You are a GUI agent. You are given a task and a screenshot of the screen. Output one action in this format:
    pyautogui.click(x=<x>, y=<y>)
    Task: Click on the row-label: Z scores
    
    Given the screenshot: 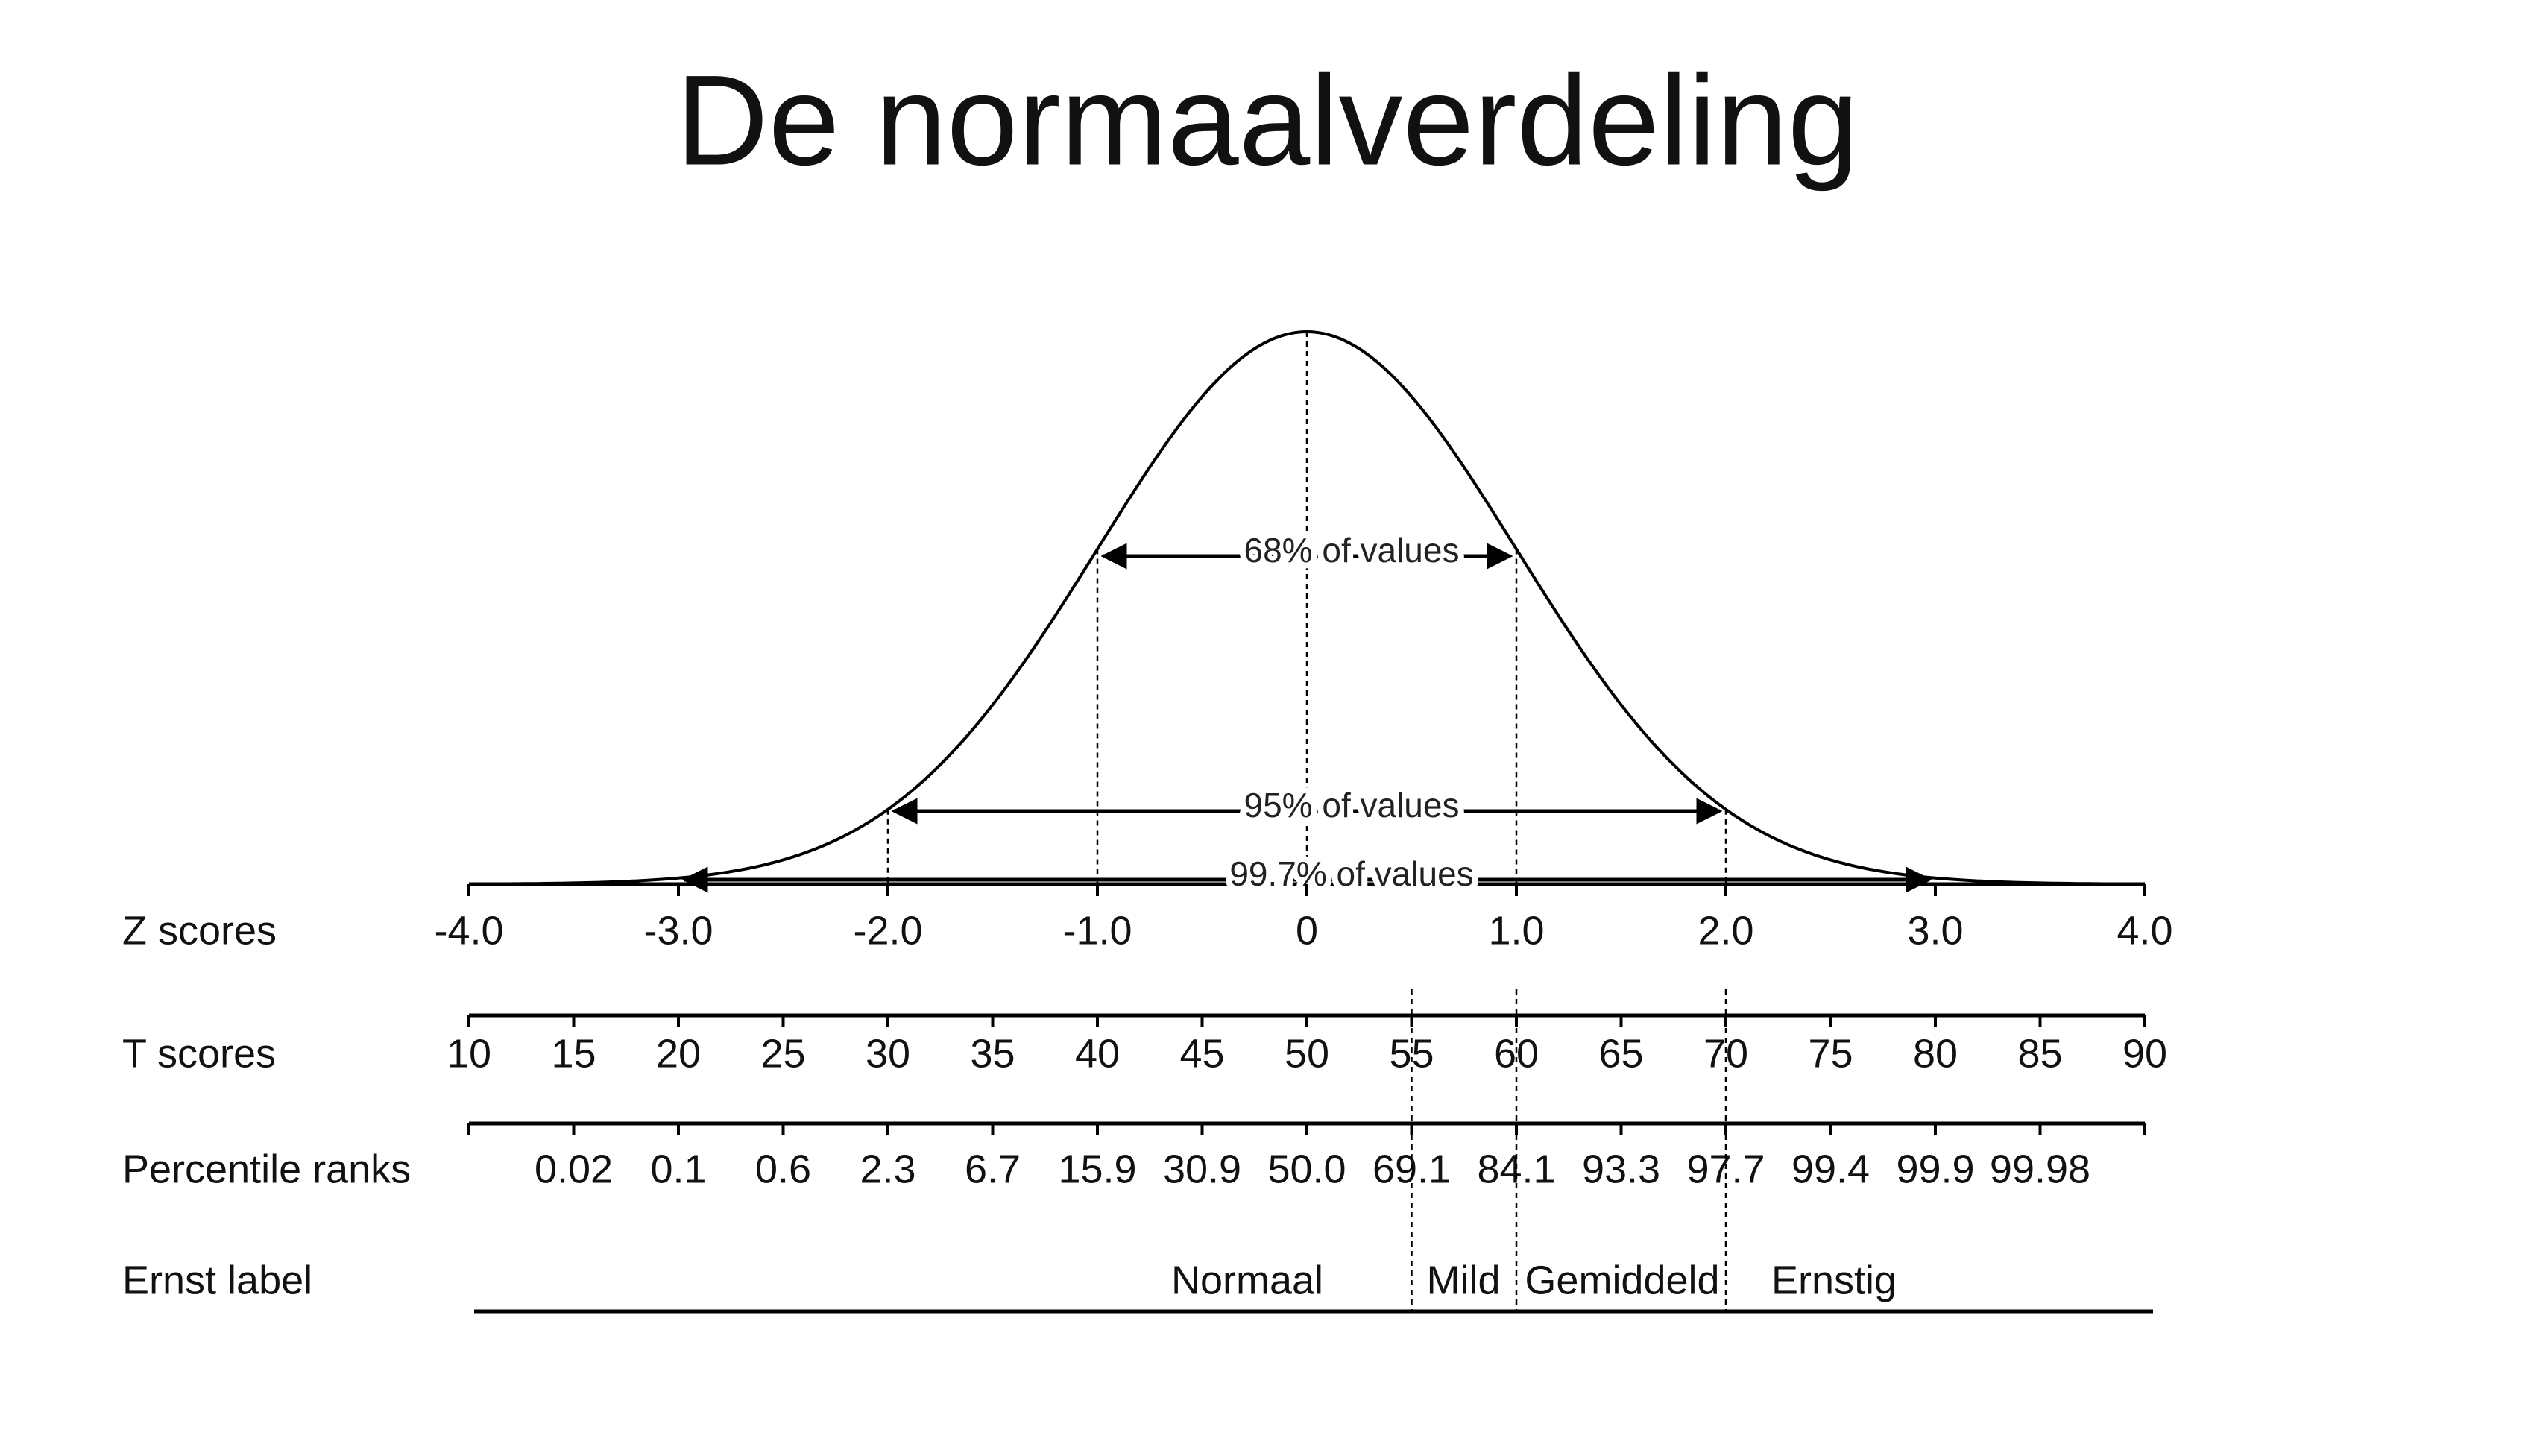 What is the action you would take?
    pyautogui.click(x=199, y=930)
    